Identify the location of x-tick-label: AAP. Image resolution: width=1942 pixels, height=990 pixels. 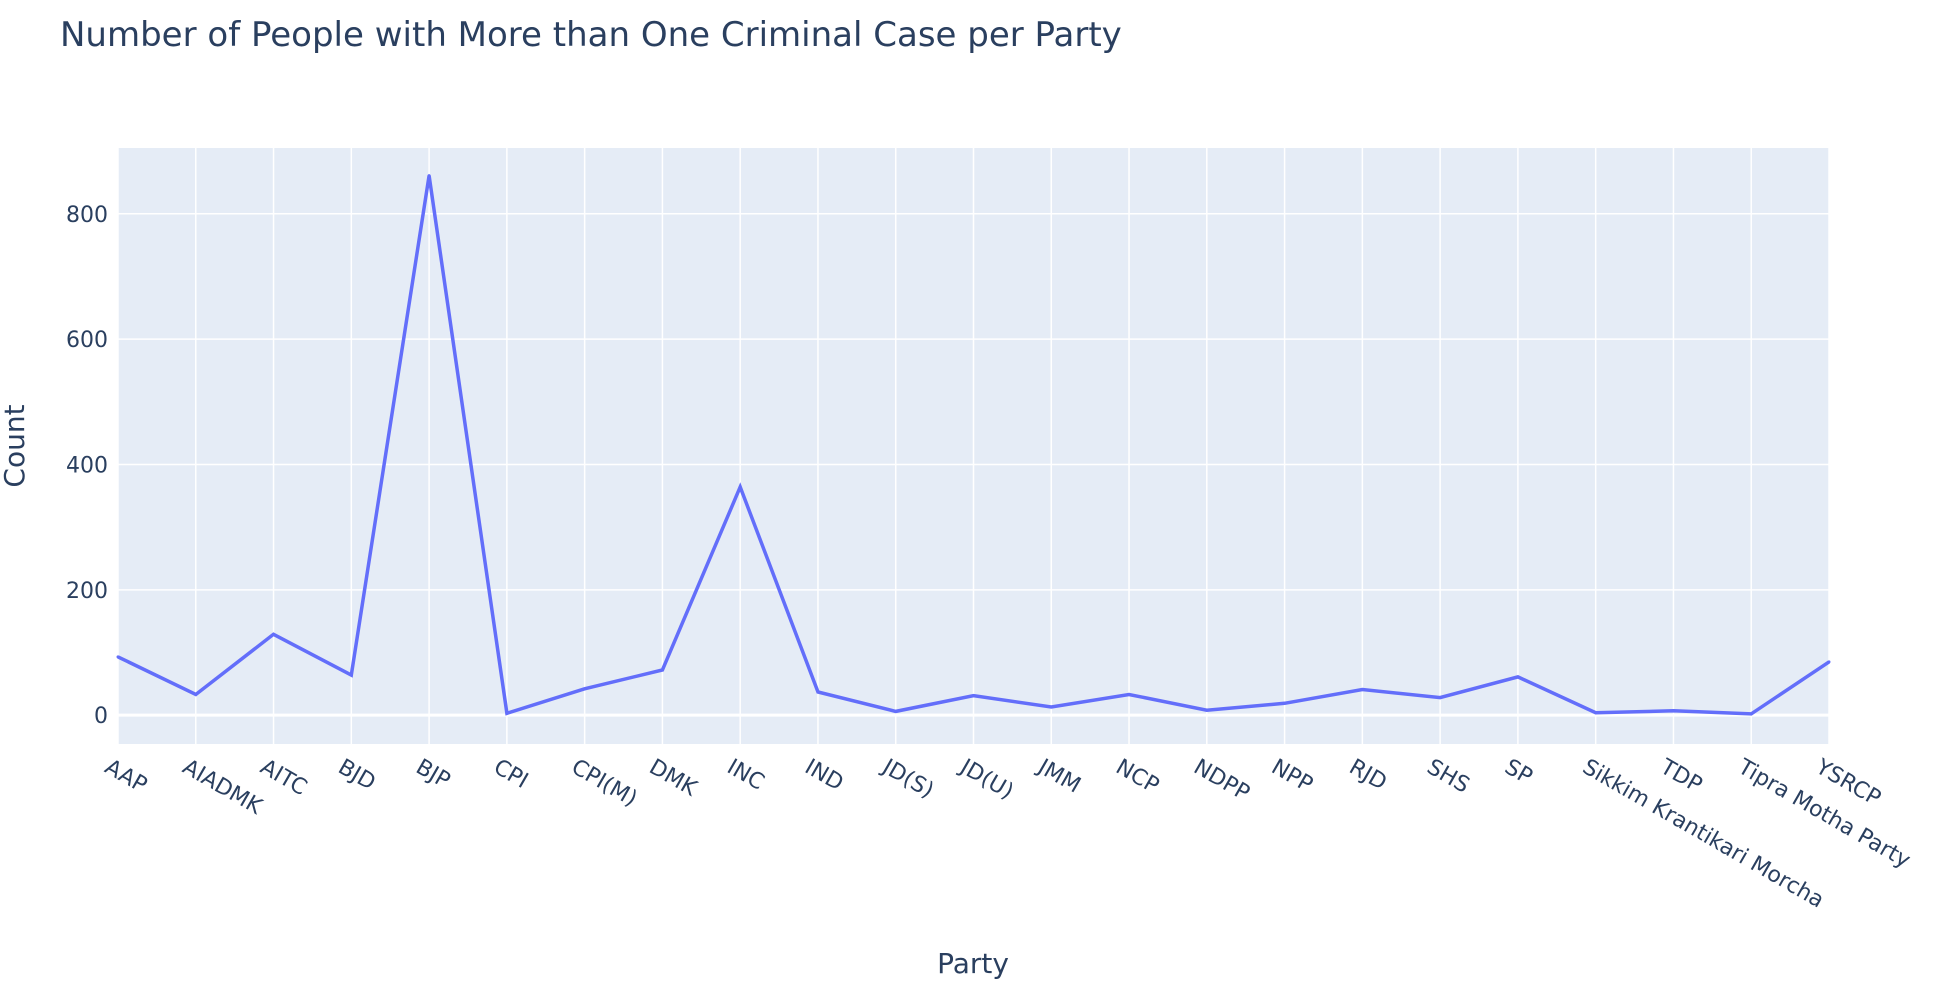
(125, 777).